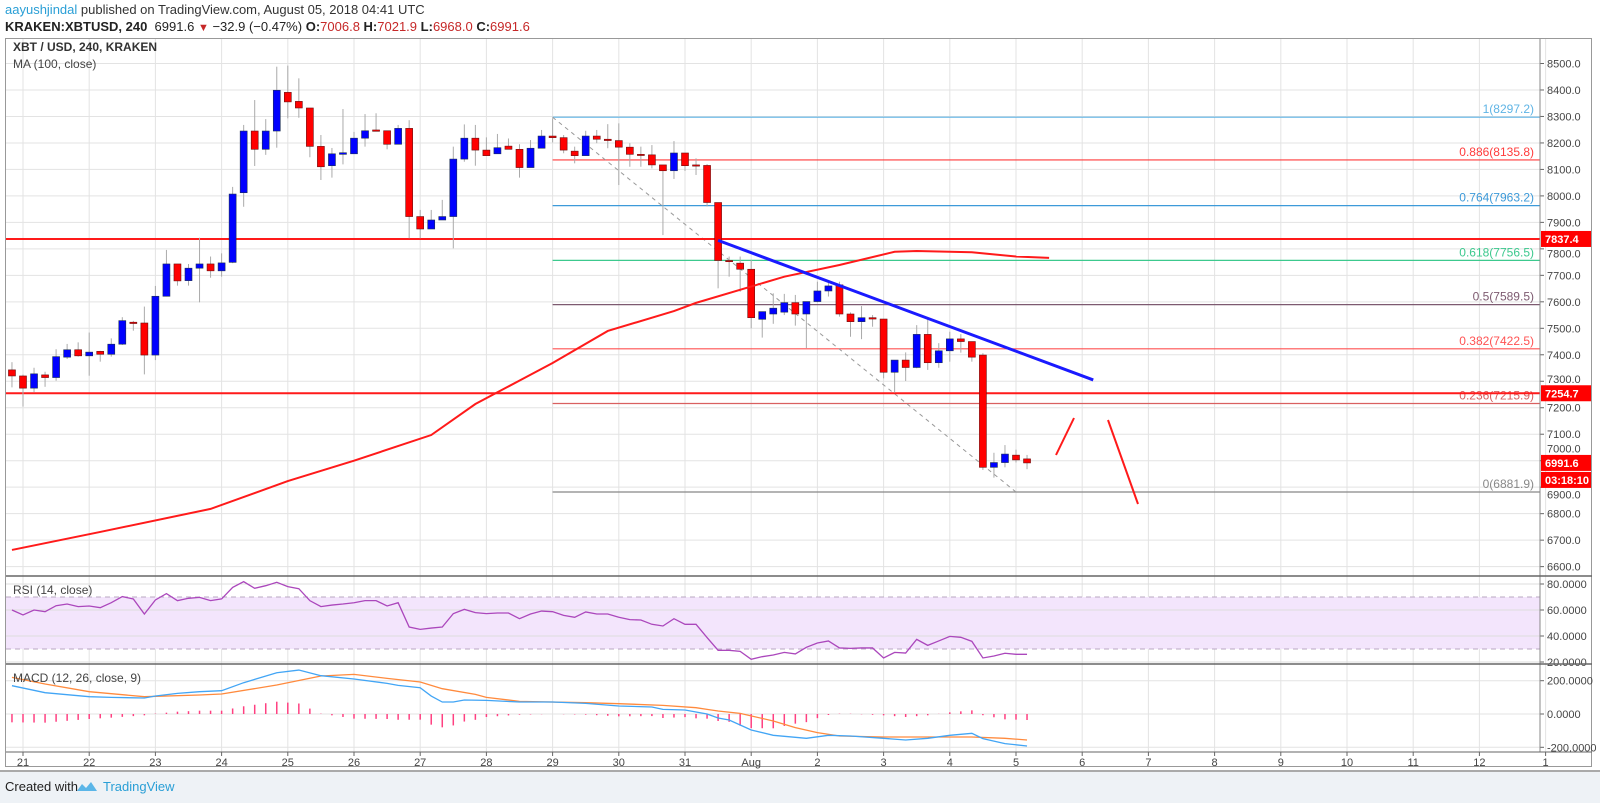 The image size is (1600, 803). What do you see at coordinates (452, 26) in the screenshot?
I see `low-value: 6968.0` at bounding box center [452, 26].